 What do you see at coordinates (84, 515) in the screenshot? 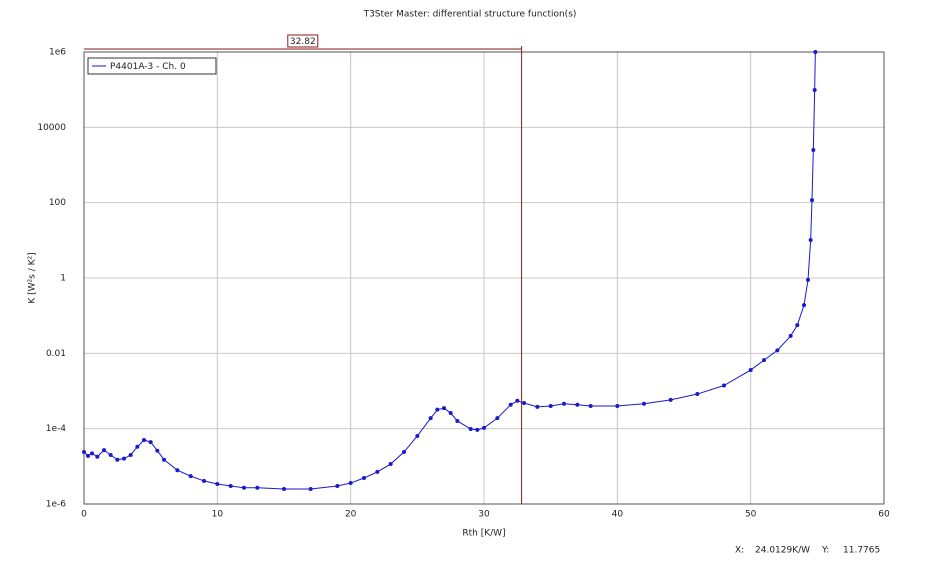
I see `x-tick-label: 0` at bounding box center [84, 515].